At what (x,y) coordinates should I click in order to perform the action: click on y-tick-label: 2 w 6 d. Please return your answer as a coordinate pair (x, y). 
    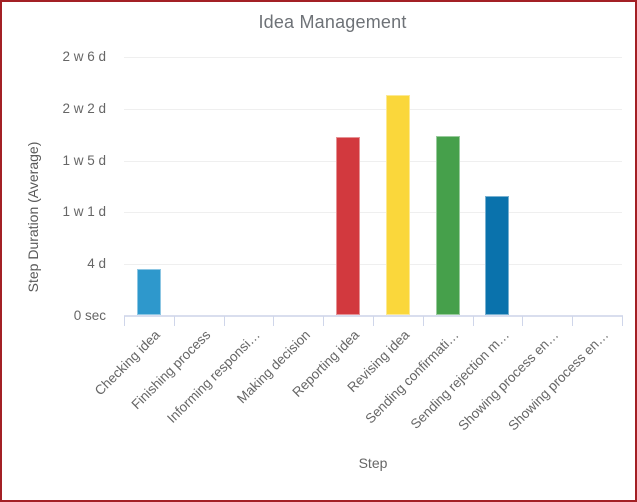
    Looking at the image, I should click on (84, 56).